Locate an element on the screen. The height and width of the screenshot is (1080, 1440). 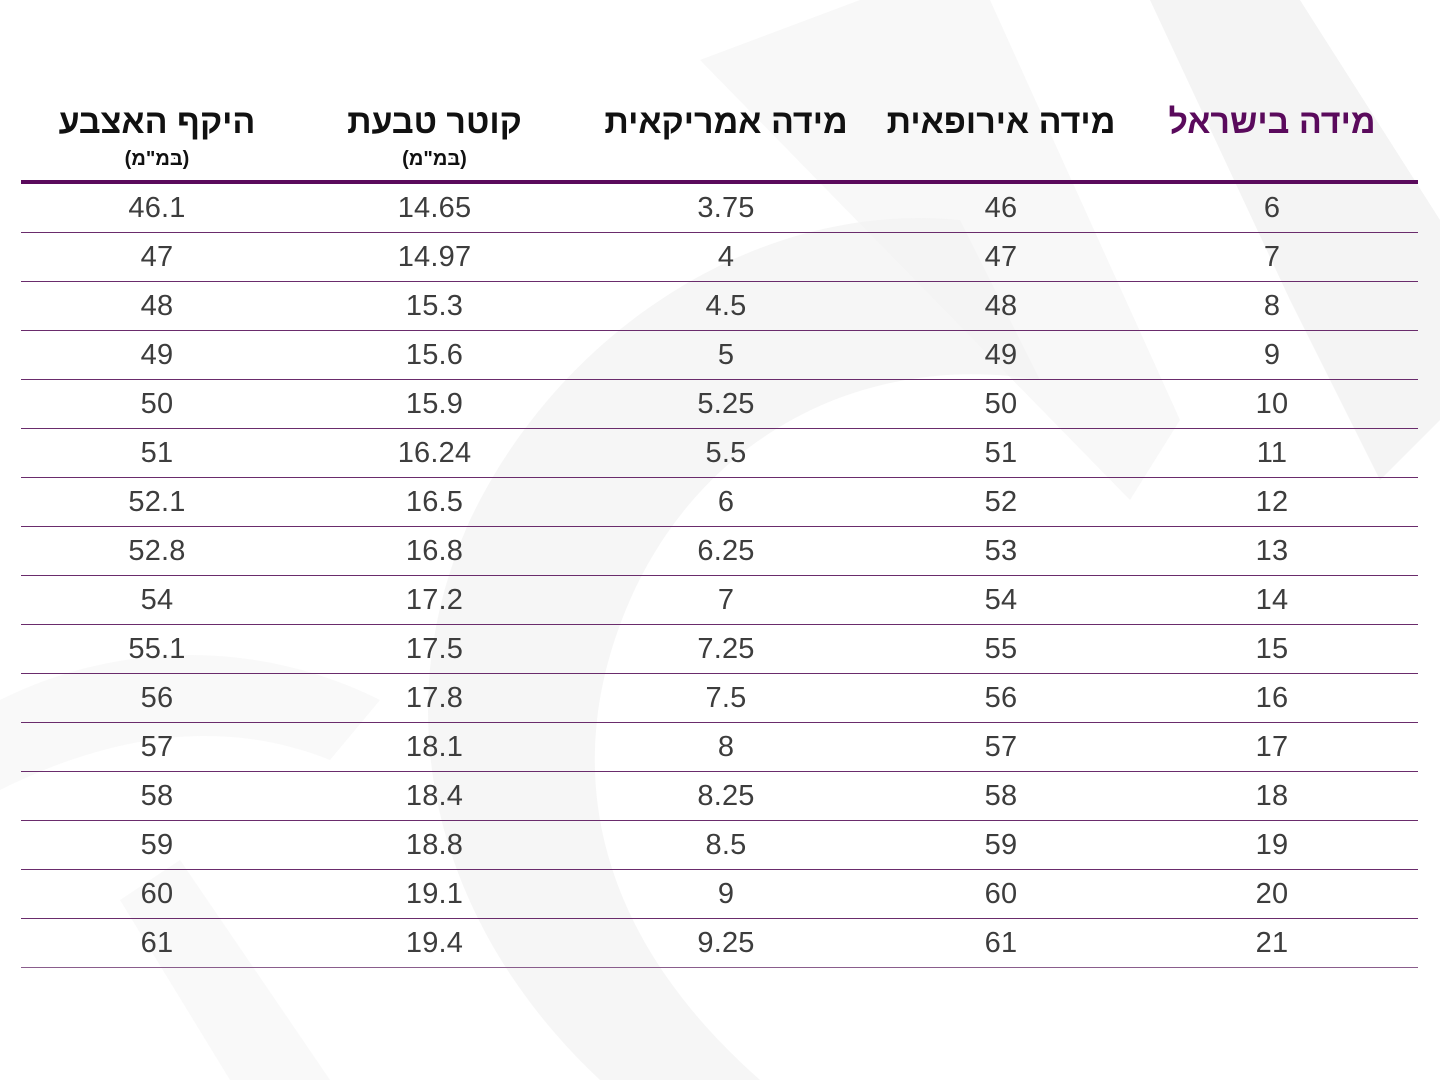
header-american-size: מידה אמריקאית is located at coordinates (726, 137).